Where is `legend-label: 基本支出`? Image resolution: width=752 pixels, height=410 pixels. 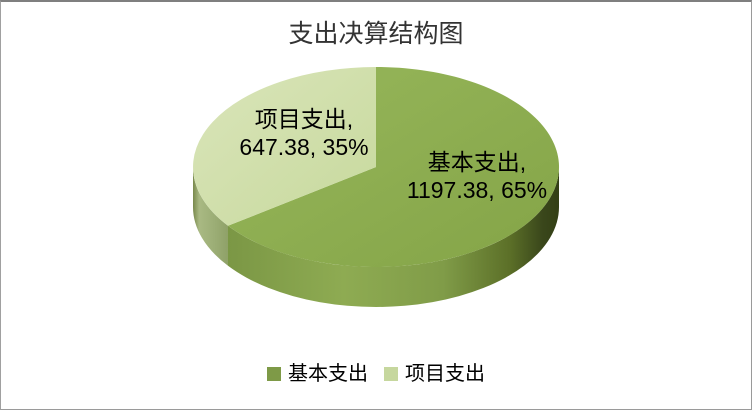
legend-label: 基本支出 is located at coordinates (328, 374).